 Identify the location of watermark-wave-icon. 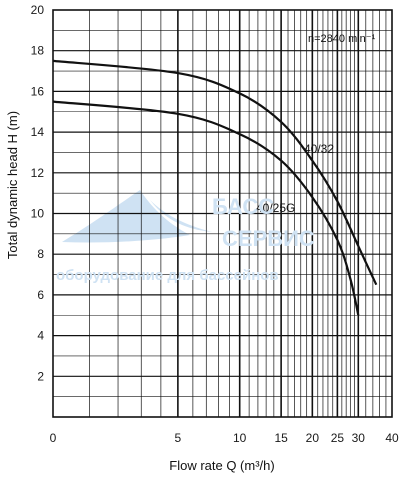
(126, 216).